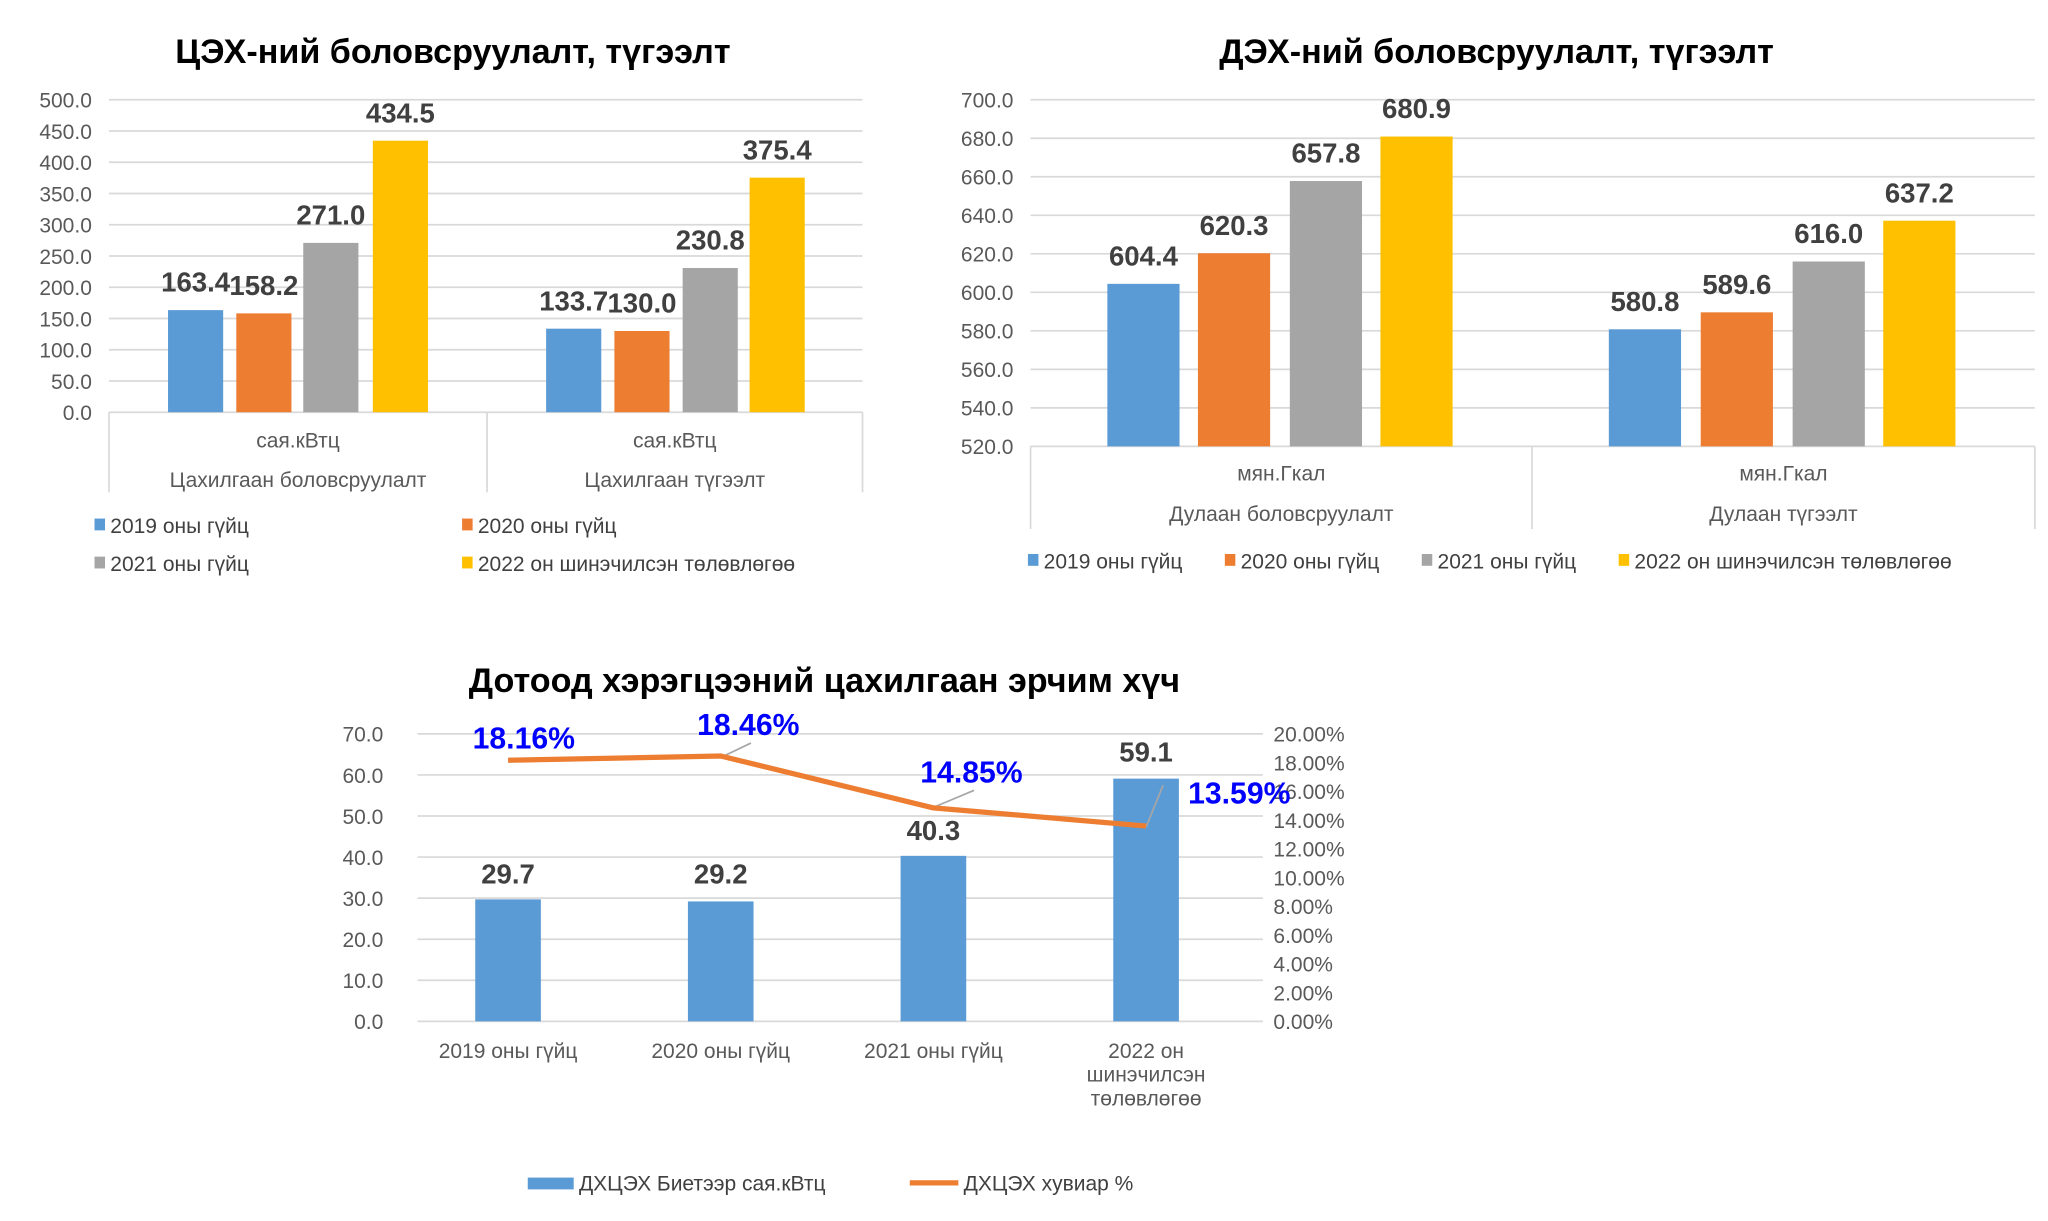 The image size is (2048, 1221). I want to click on data-label: 580.8, so click(1644, 301).